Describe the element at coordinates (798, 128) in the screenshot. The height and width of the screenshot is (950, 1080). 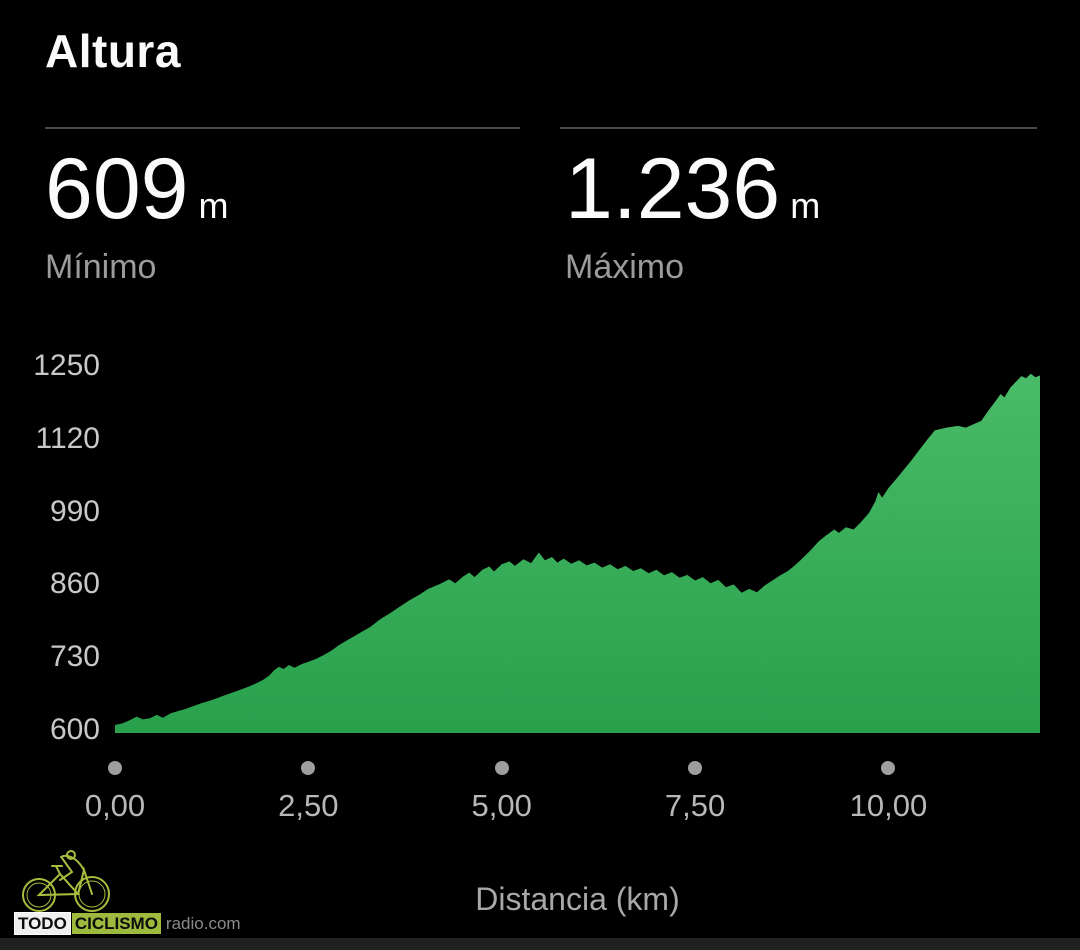
I see `divider-max` at that location.